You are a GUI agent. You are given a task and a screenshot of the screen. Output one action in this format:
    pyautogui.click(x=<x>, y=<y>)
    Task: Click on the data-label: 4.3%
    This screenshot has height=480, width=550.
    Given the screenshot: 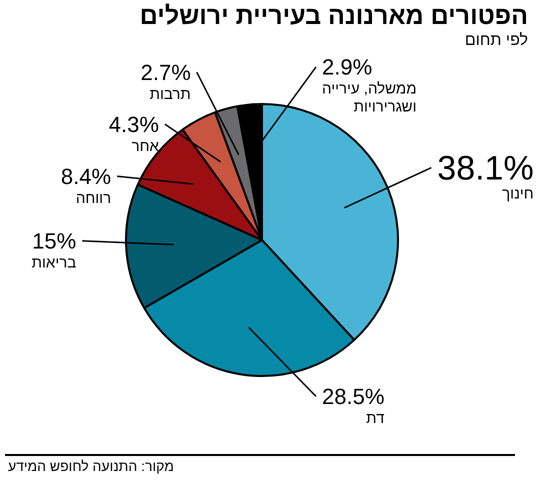 What is the action you would take?
    pyautogui.click(x=133, y=124)
    